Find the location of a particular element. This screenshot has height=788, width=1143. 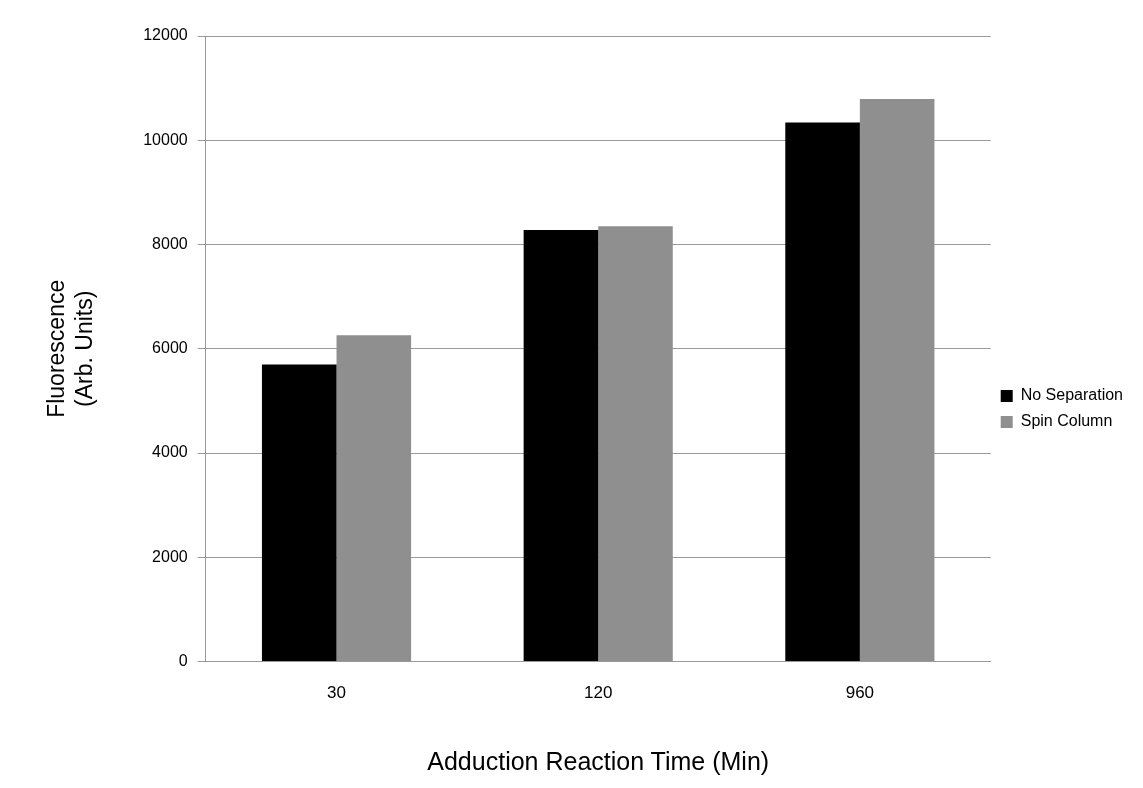

x-axis-title: Adduction Reaction Time (Min) is located at coordinates (598, 760).